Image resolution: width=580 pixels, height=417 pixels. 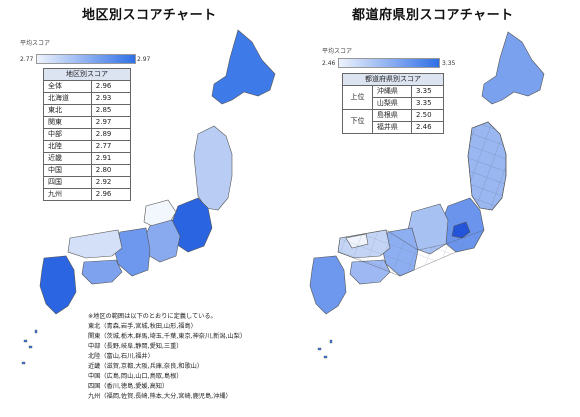 I want to click on prefecture-row: 山梨県 3.35, so click(x=394, y=103).